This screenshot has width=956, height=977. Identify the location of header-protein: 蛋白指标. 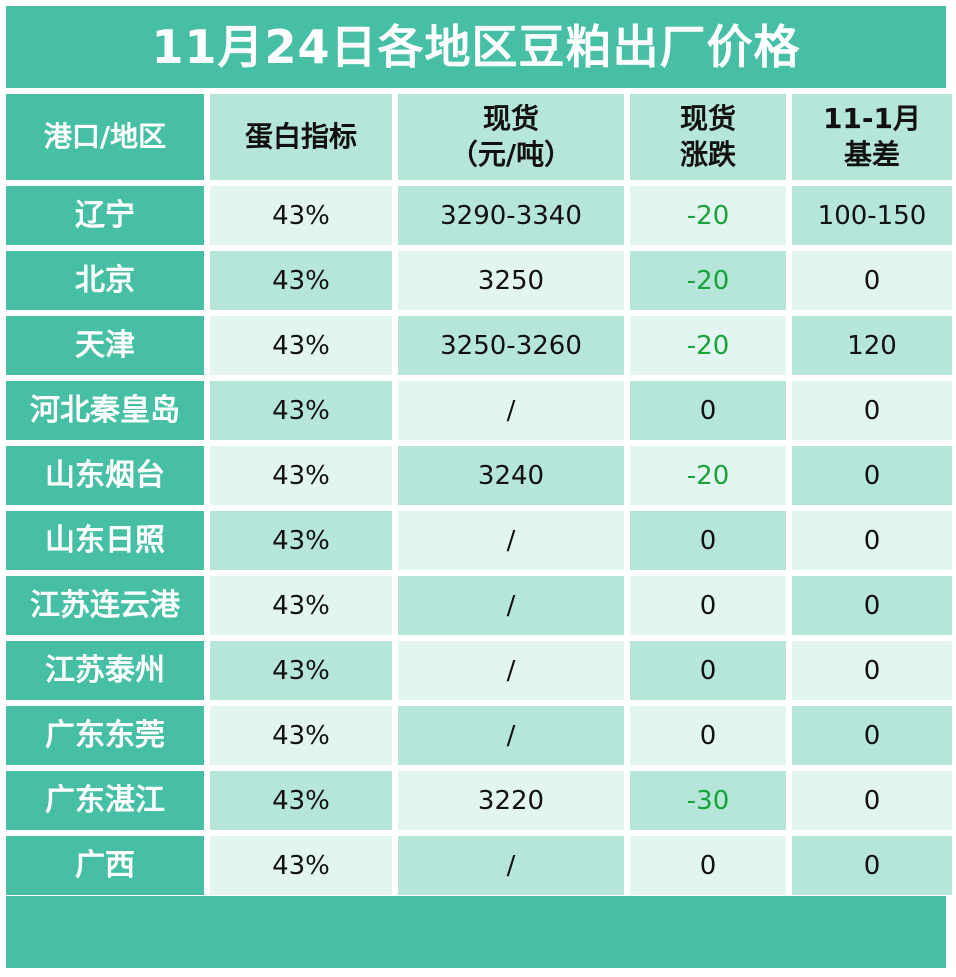
(301, 137).